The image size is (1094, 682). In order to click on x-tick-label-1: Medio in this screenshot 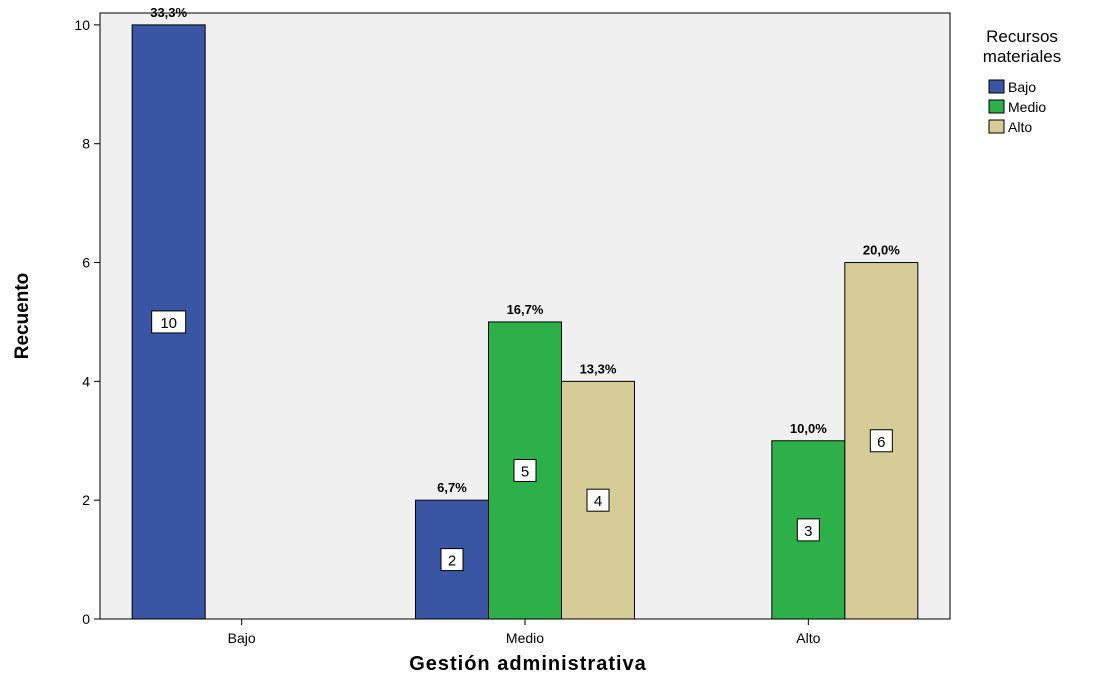, I will do `click(525, 638)`.